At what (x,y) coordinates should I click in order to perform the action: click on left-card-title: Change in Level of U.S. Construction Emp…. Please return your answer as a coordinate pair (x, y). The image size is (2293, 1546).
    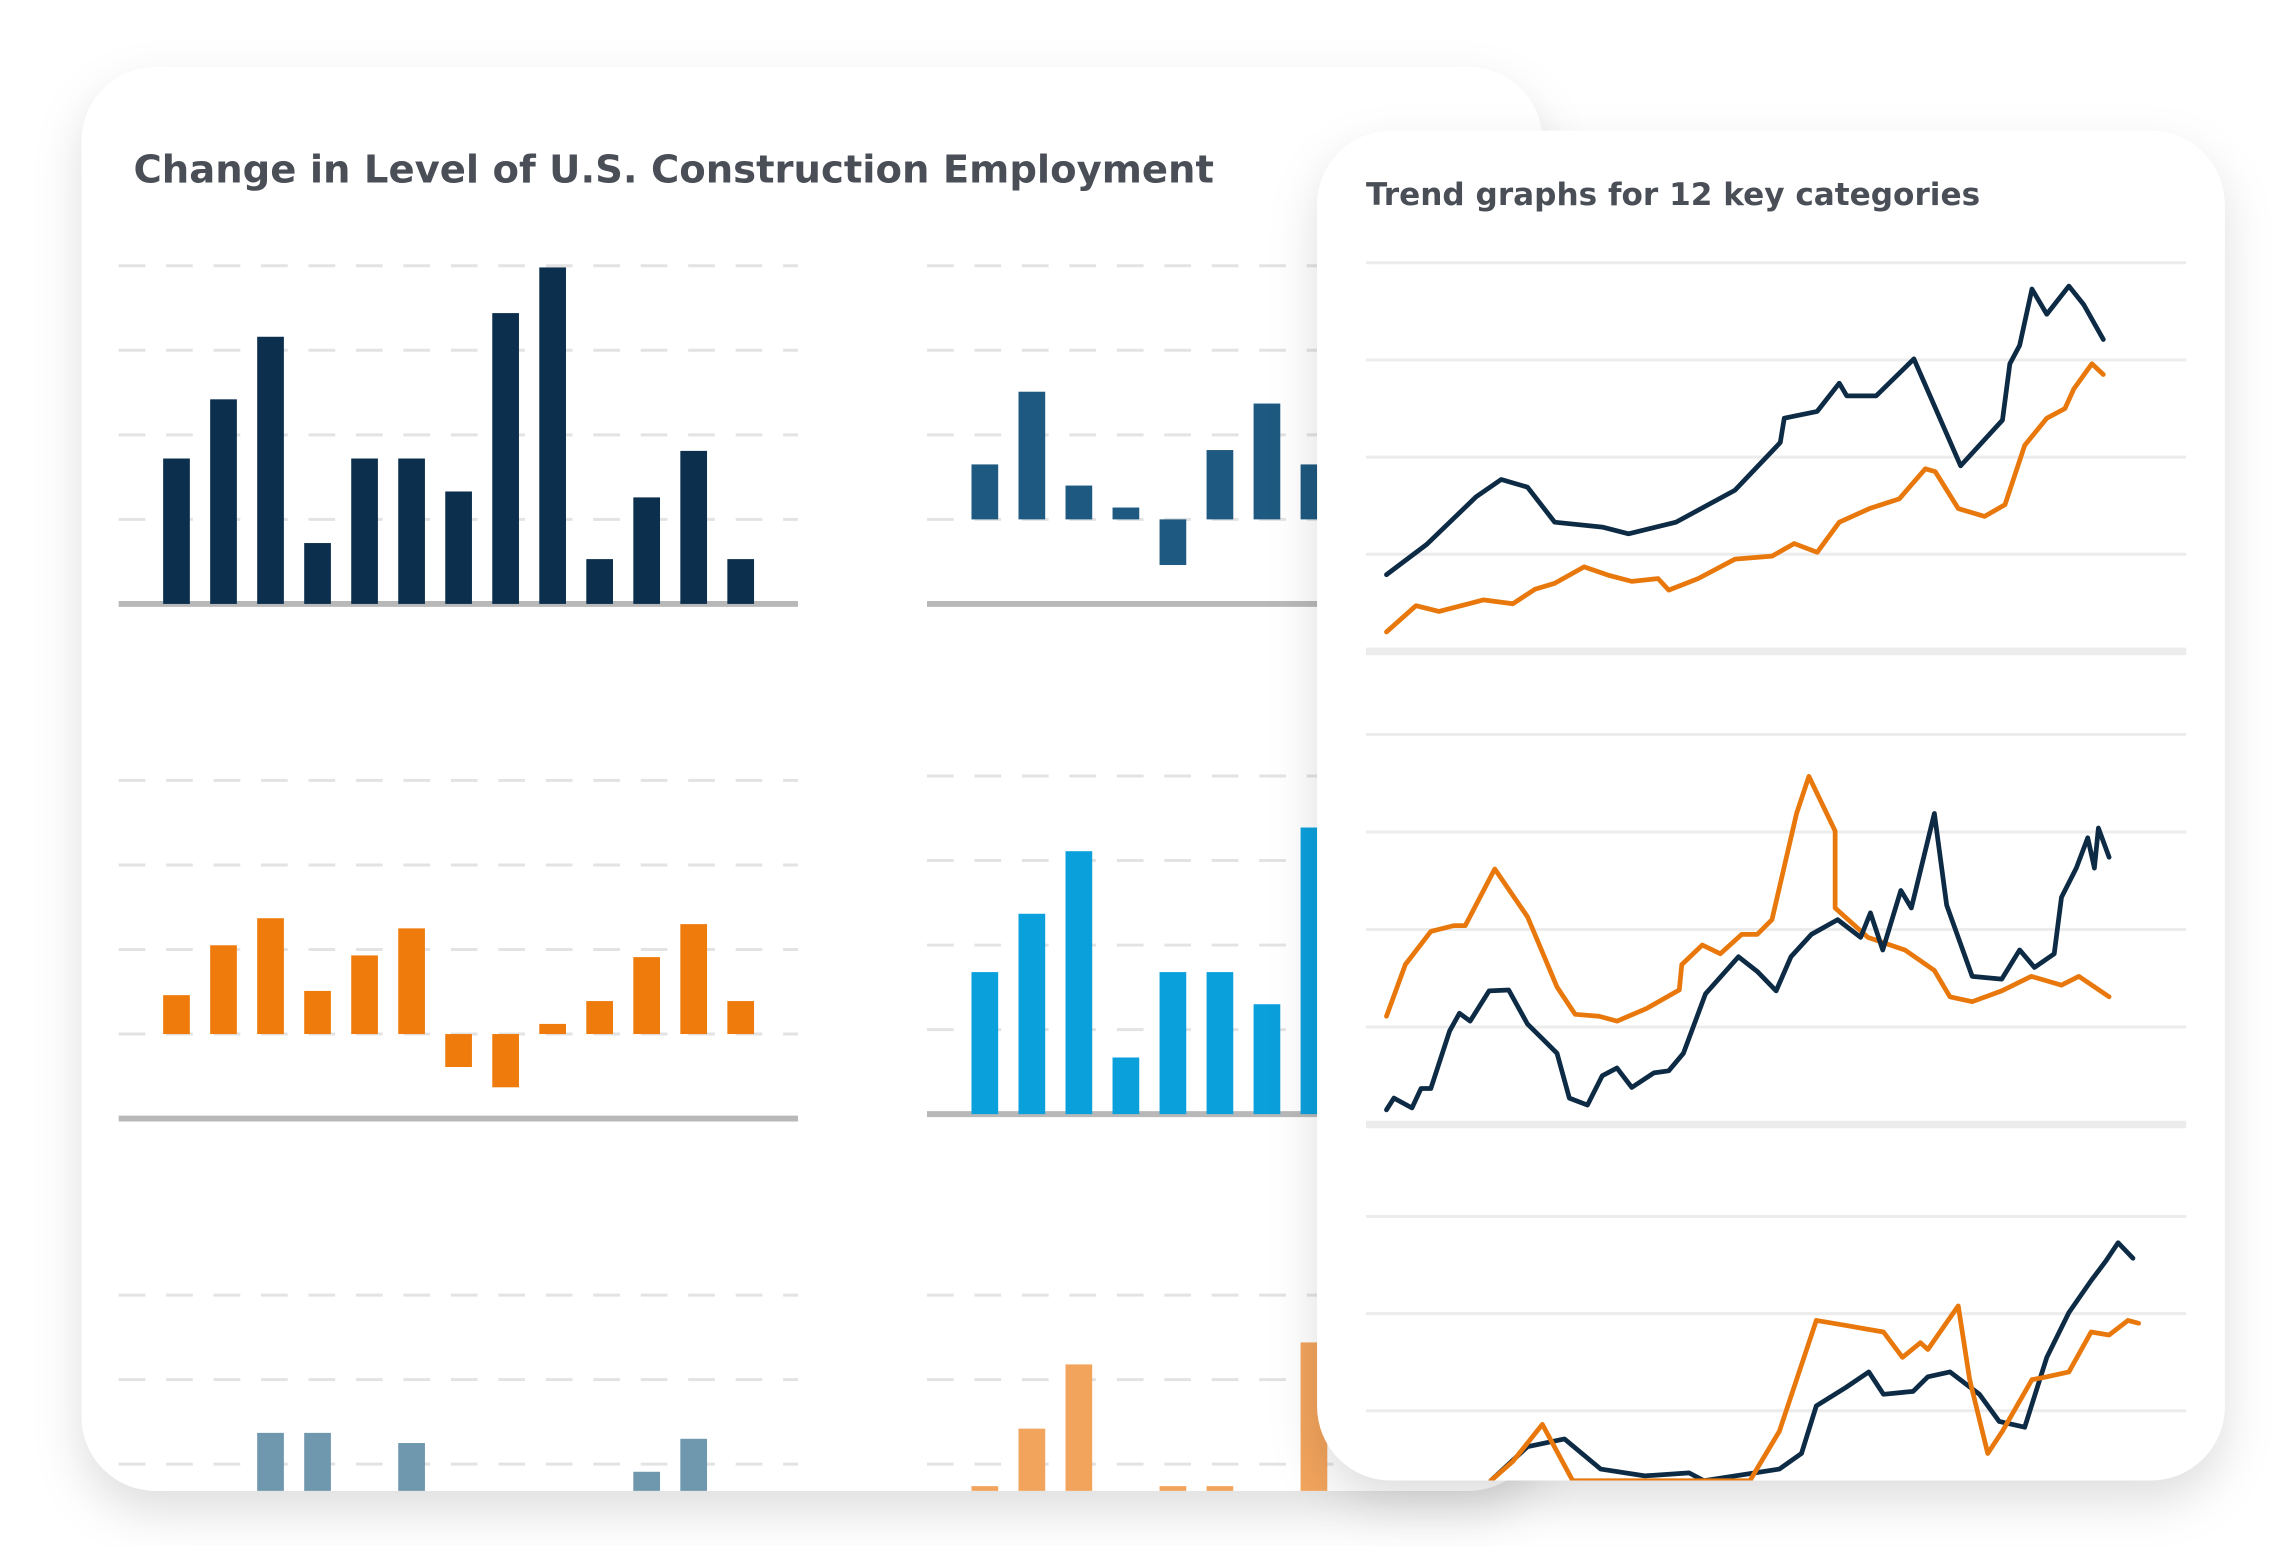
    Looking at the image, I should click on (673, 170).